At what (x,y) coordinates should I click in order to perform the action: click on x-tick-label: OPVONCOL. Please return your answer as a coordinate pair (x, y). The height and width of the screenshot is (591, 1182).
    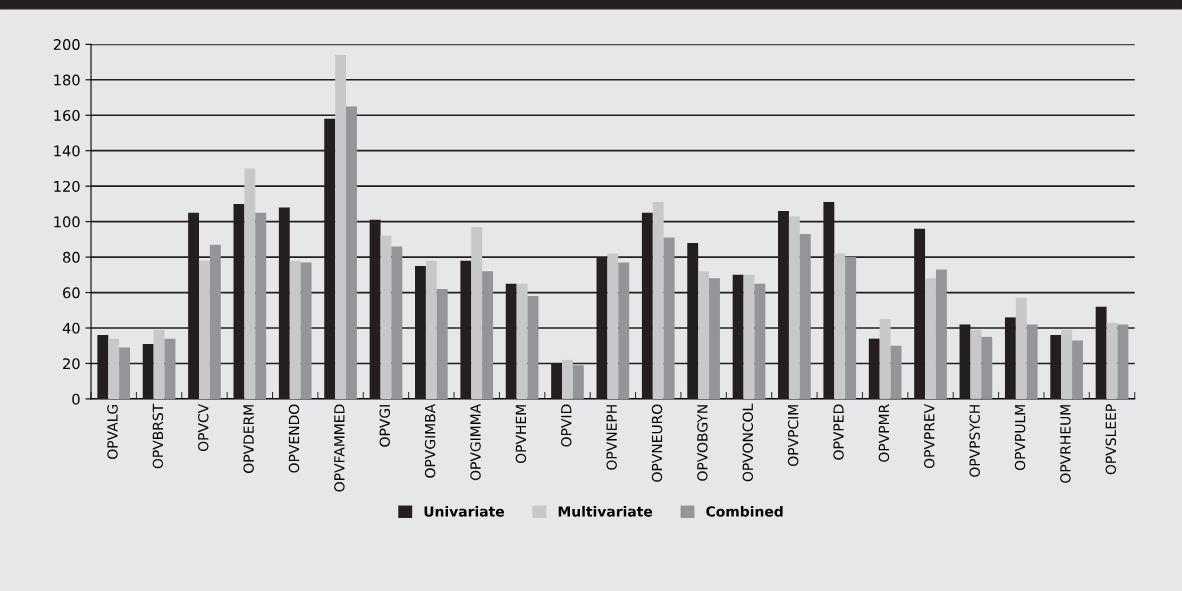
    Looking at the image, I should click on (748, 442).